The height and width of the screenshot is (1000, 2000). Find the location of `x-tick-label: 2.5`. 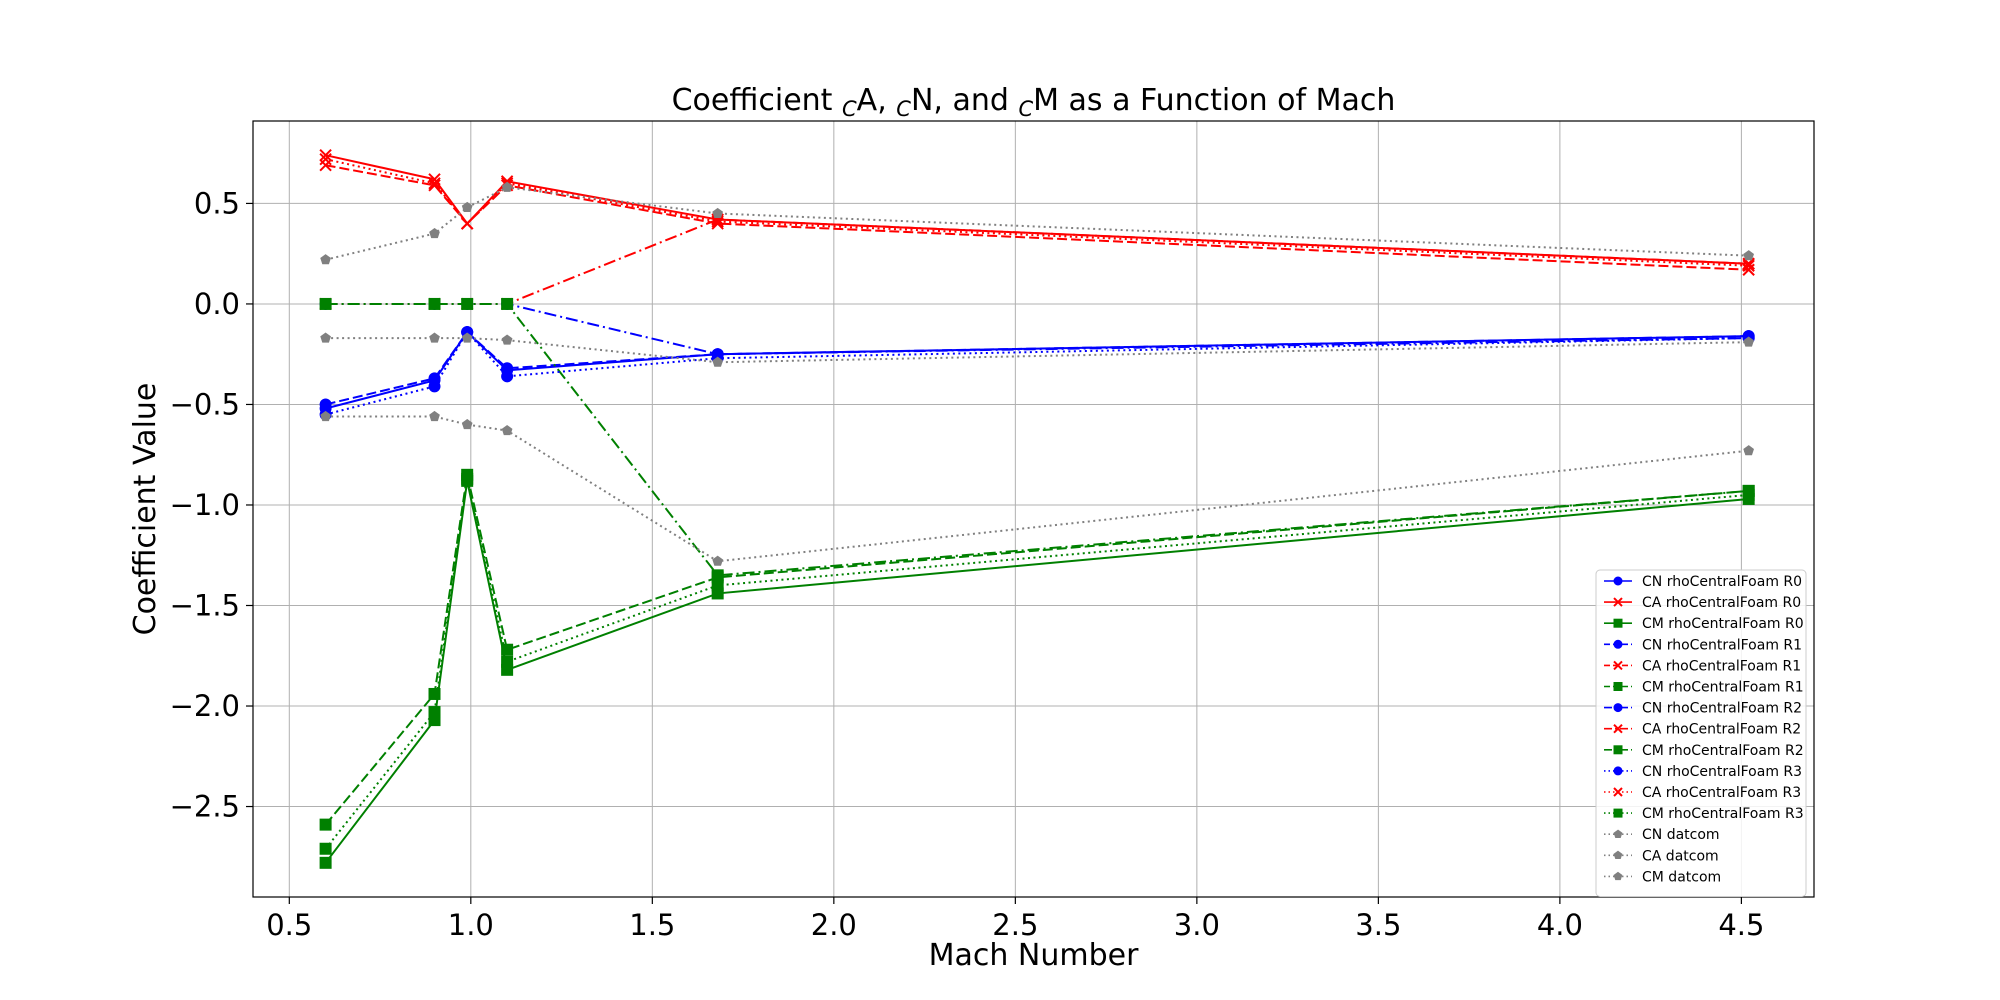

x-tick-label: 2.5 is located at coordinates (1015, 925).